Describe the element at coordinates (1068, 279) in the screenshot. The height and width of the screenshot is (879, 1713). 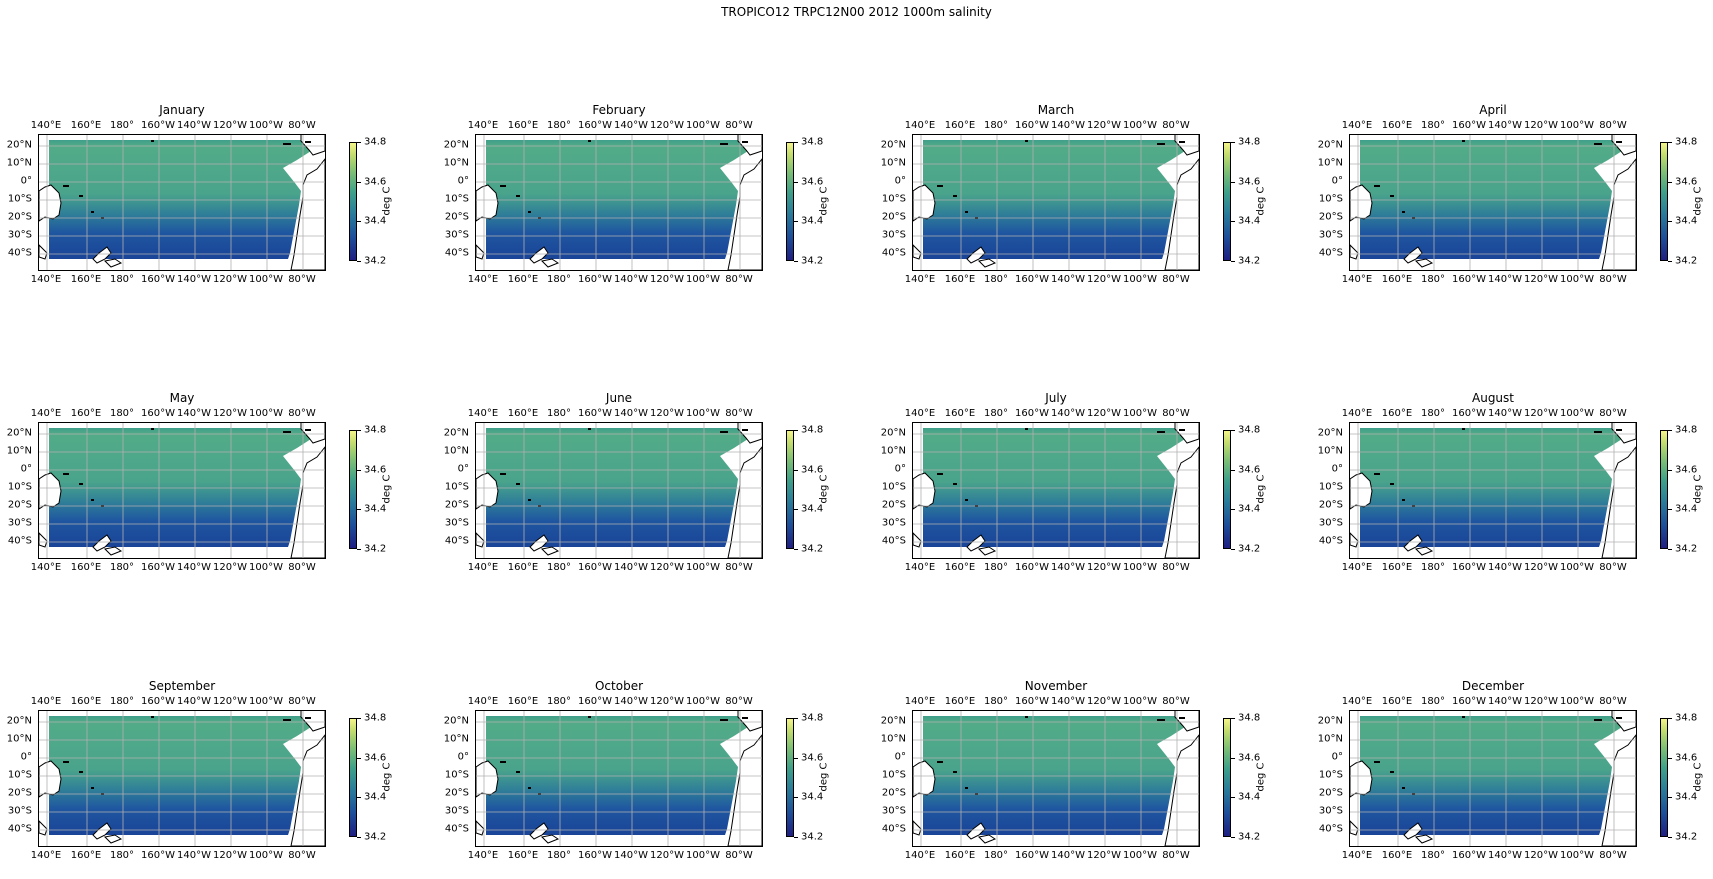
I see `lon-tick-label-bottom: 140°W` at that location.